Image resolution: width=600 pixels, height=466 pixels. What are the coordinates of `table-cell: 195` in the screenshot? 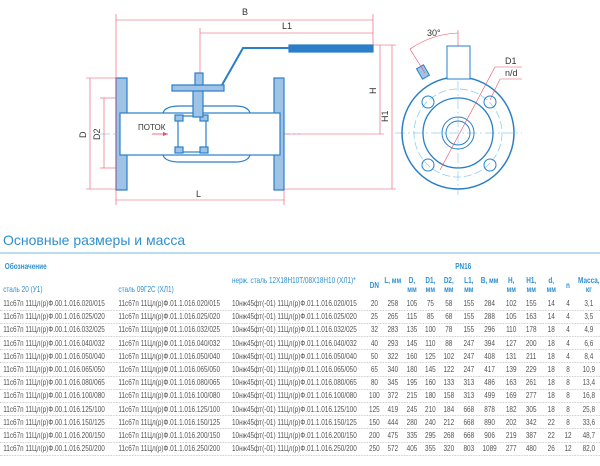 It's located at (412, 383).